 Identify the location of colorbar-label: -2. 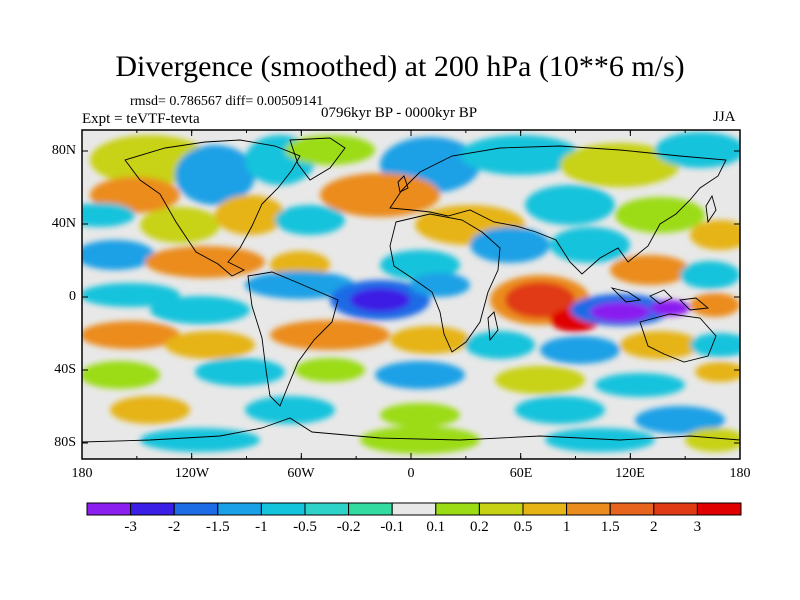
(174, 527).